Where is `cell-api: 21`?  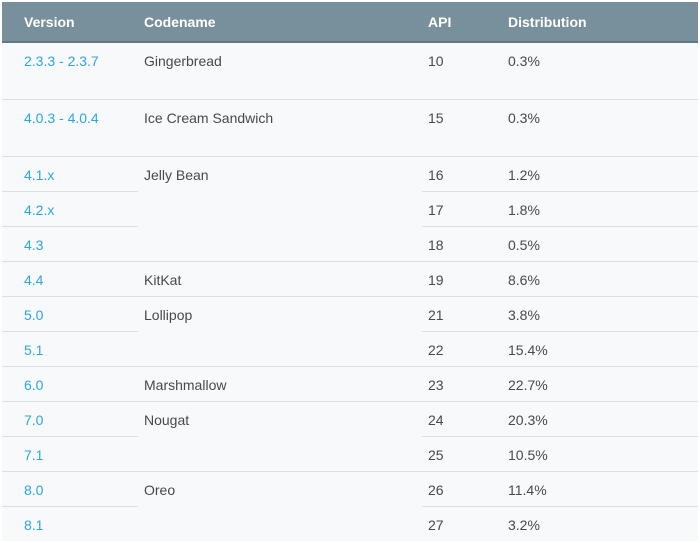
cell-api: 21 is located at coordinates (462, 313).